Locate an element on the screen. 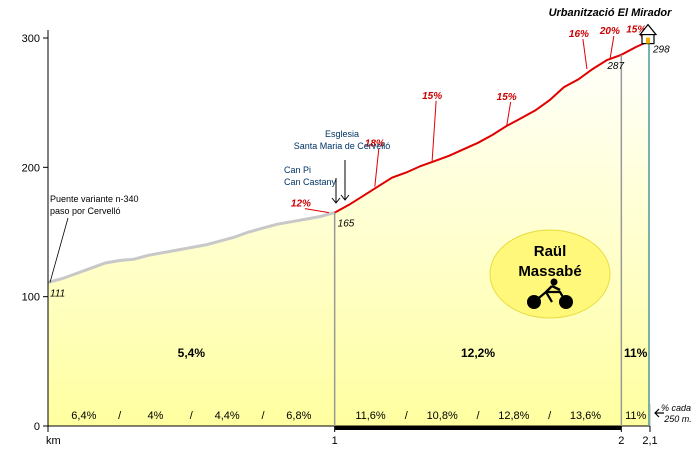  slope-label-0: 12% is located at coordinates (301, 204).